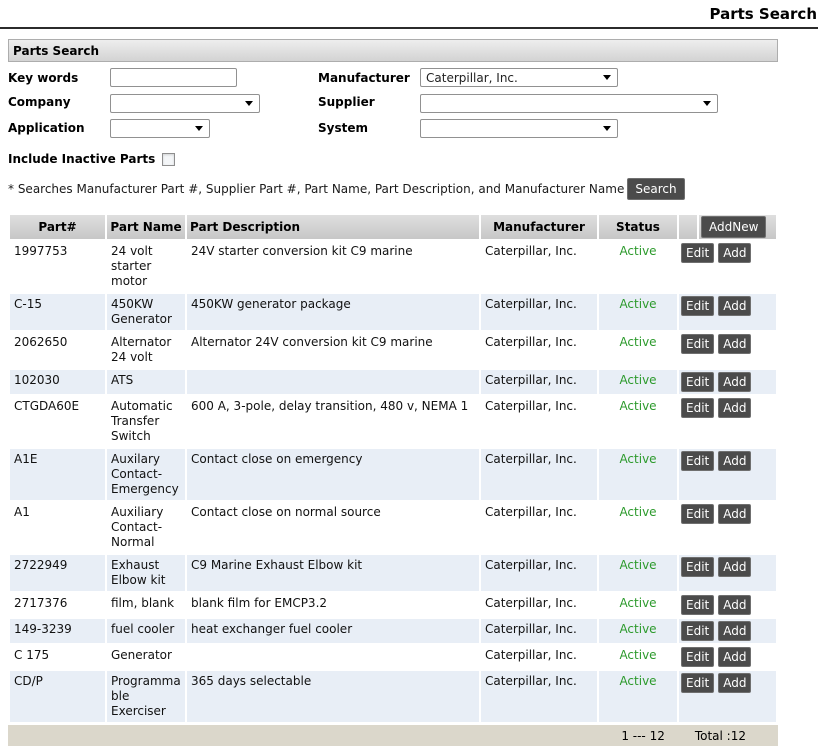  What do you see at coordinates (160, 128) in the screenshot?
I see `application-select` at bounding box center [160, 128].